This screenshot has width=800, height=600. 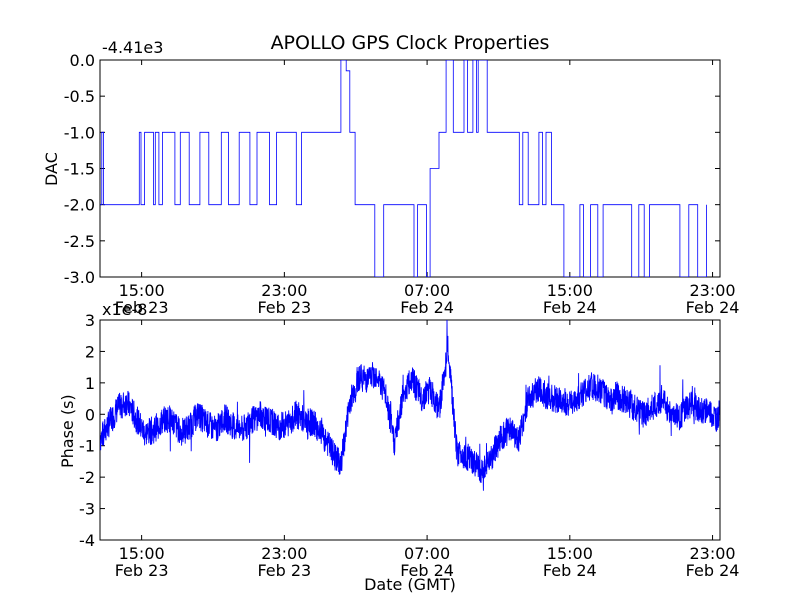 I want to click on phase-y-tick-label: 1, so click(x=90, y=383).